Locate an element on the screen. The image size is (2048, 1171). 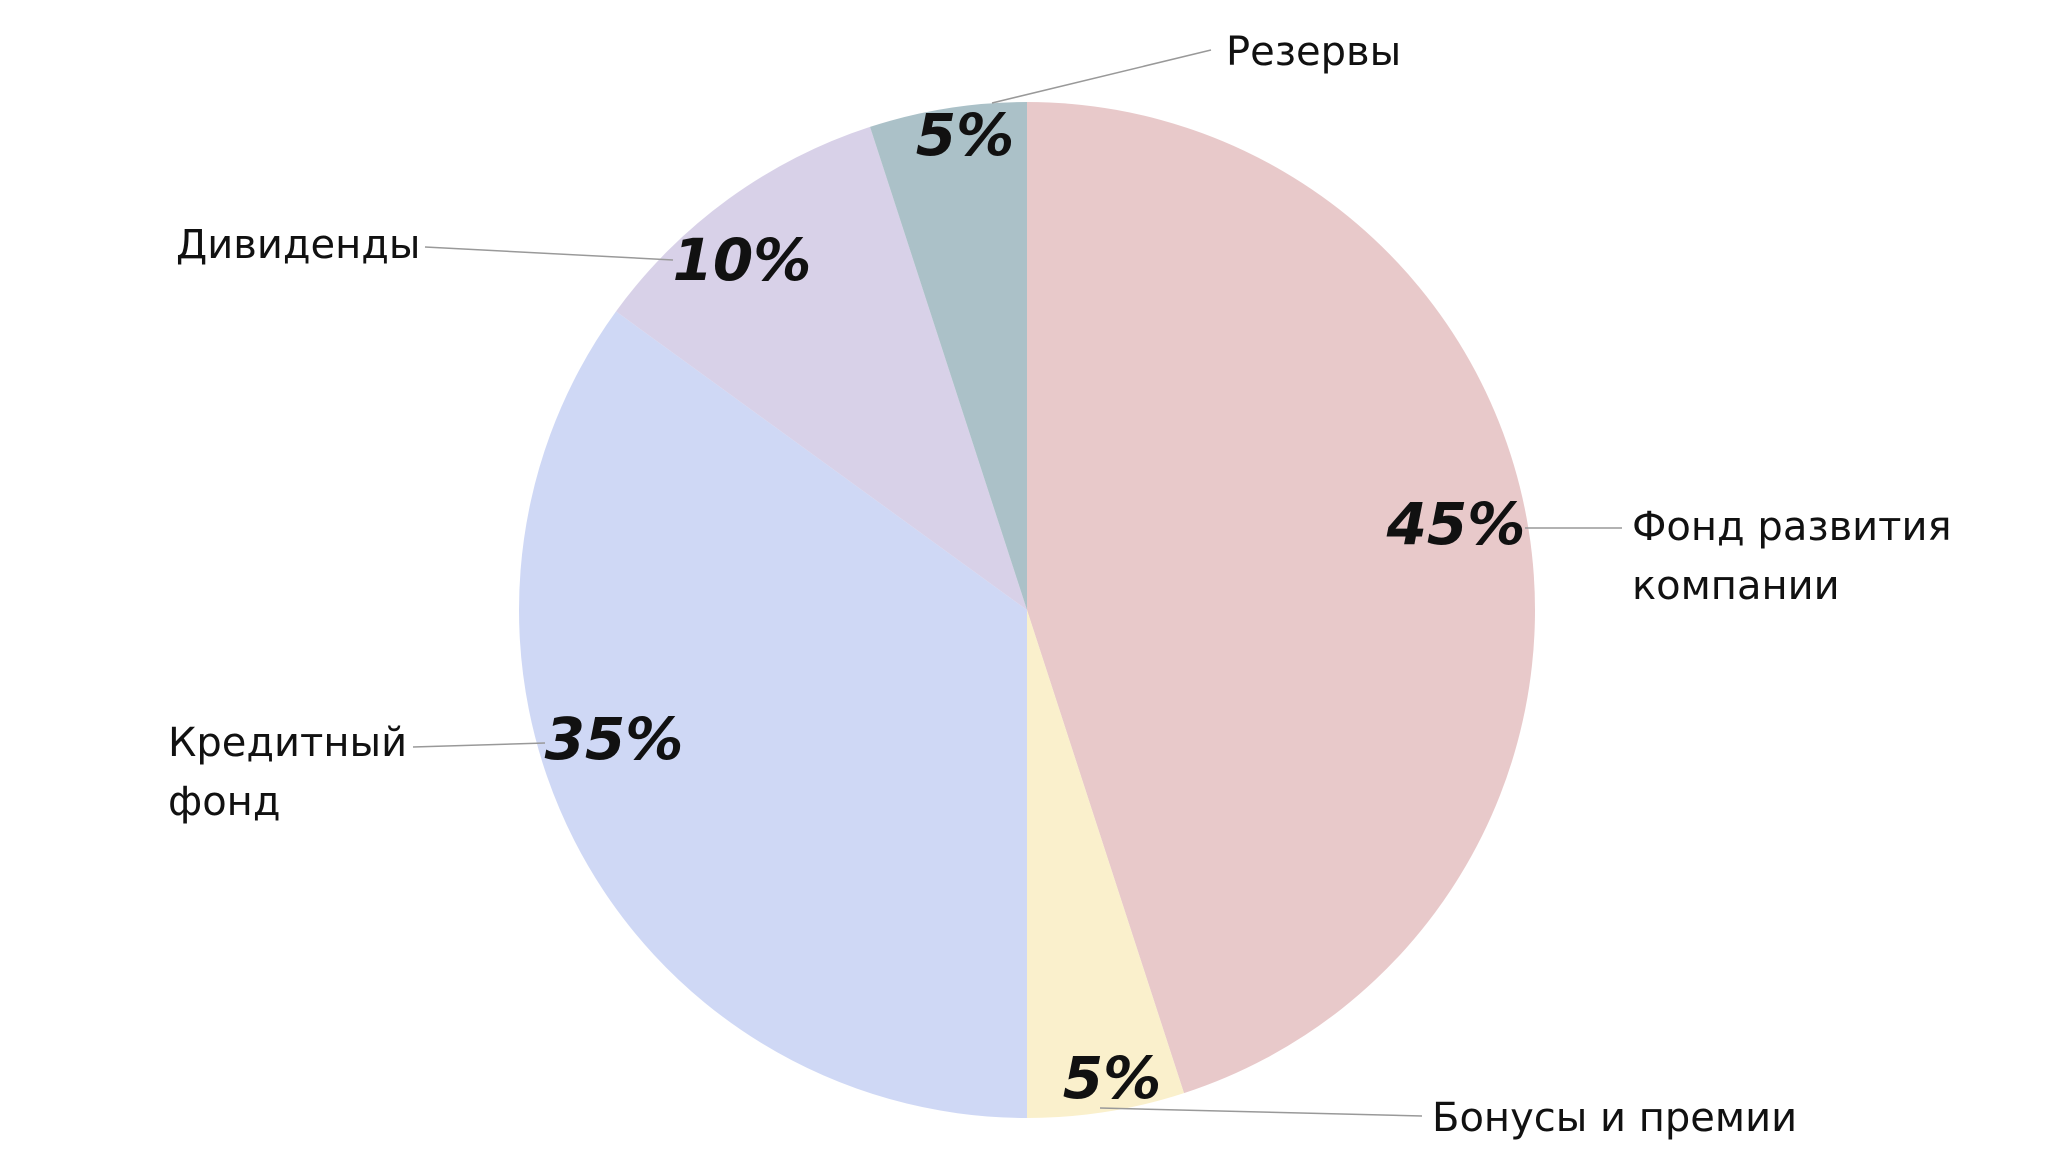
slice-label: Бонусы и премии is located at coordinates (1615, 1118).